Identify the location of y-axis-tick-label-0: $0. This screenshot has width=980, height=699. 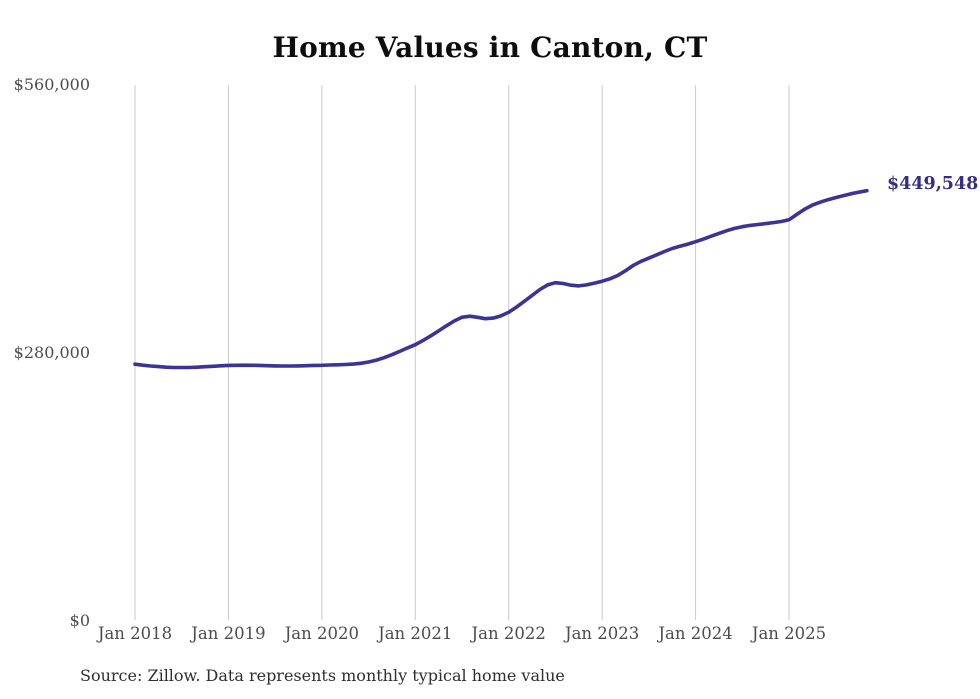
(79, 620).